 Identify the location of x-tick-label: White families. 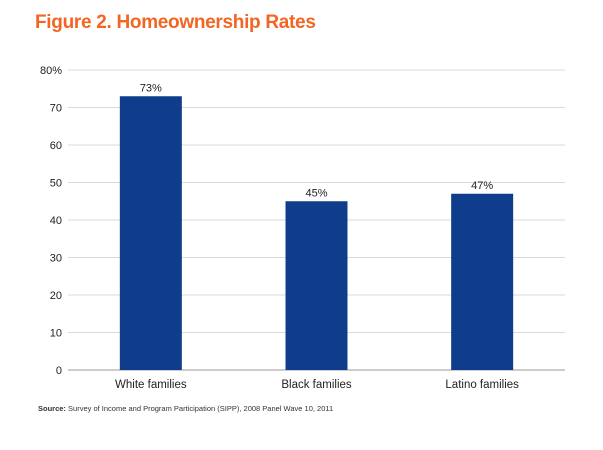
(151, 385).